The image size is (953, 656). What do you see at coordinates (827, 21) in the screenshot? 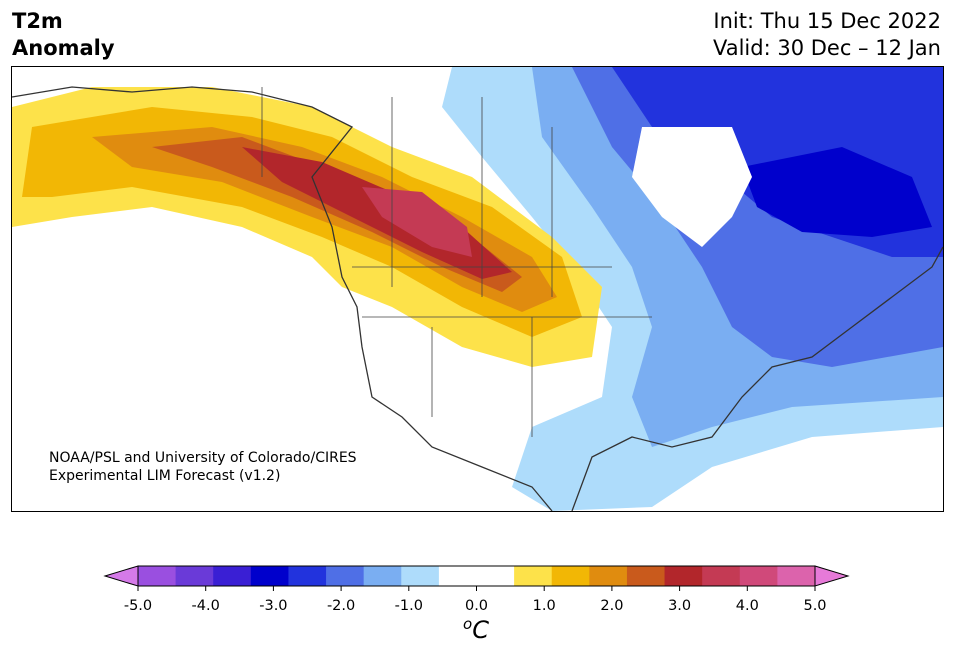
I see `init-date: Init: Thu 15 Dec 2022` at bounding box center [827, 21].